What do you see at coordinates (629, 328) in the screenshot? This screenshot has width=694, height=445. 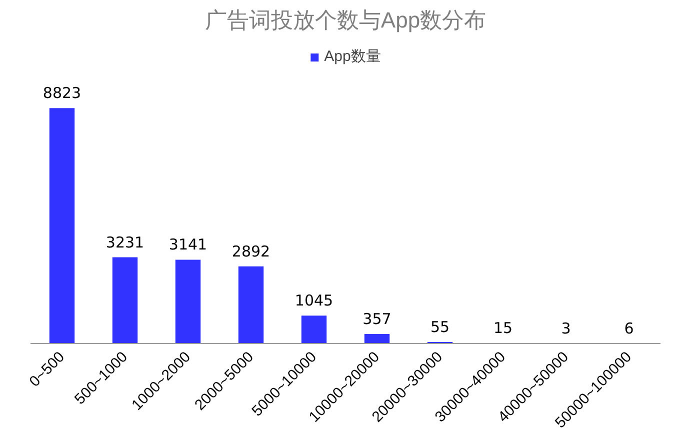 I see `data-label: 6` at bounding box center [629, 328].